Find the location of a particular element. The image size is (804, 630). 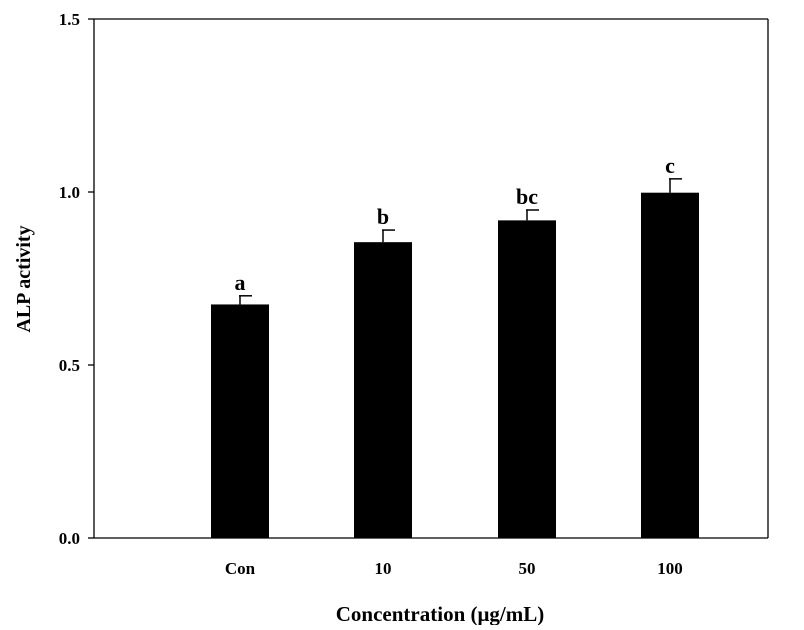

x-tick-label: Con is located at coordinates (240, 568).